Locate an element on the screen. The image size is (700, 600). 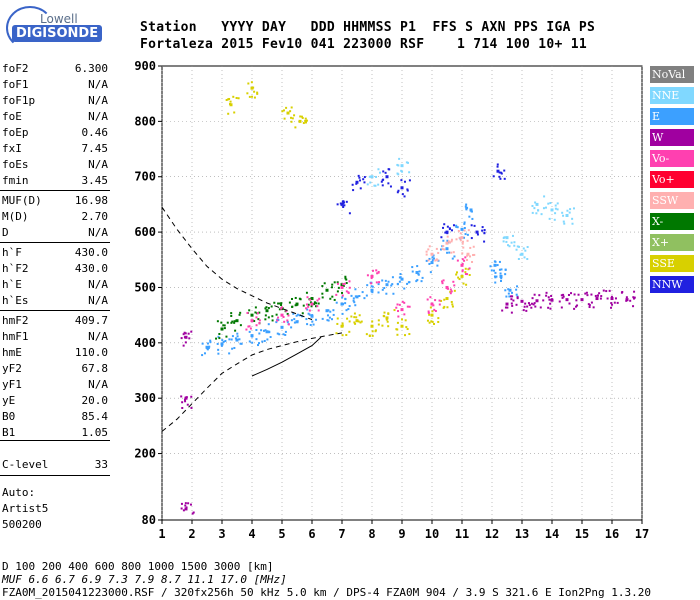
x-tick-label: 12 is located at coordinates (492, 534).